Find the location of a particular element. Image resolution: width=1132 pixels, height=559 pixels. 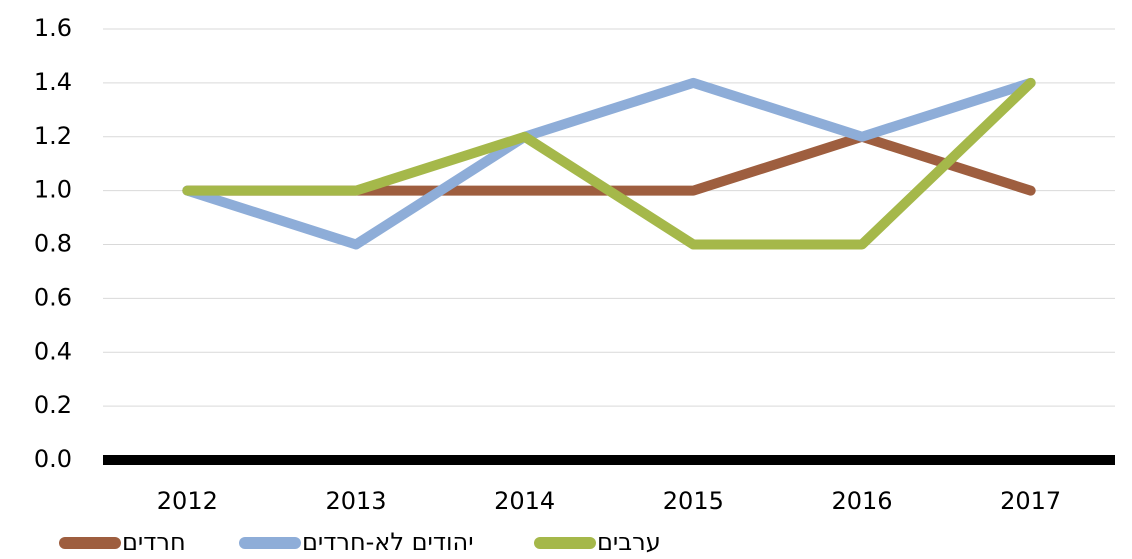

x-tick-label: 2017 is located at coordinates (1030, 501).